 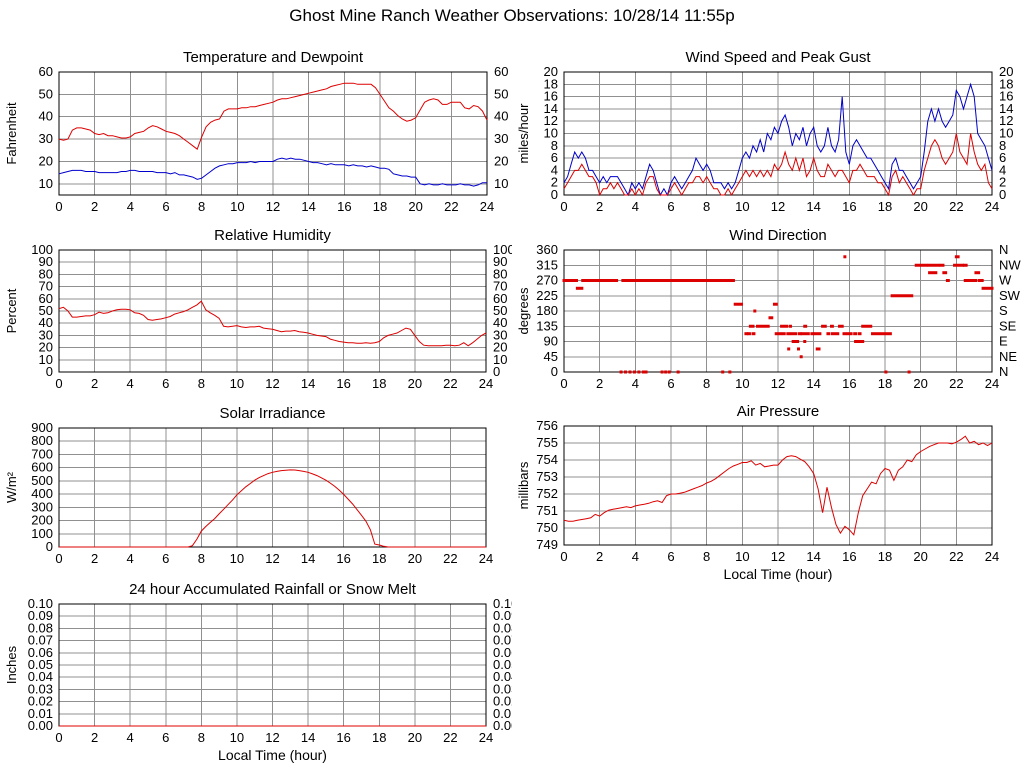 I want to click on x-tick-label: 20, so click(x=415, y=737).